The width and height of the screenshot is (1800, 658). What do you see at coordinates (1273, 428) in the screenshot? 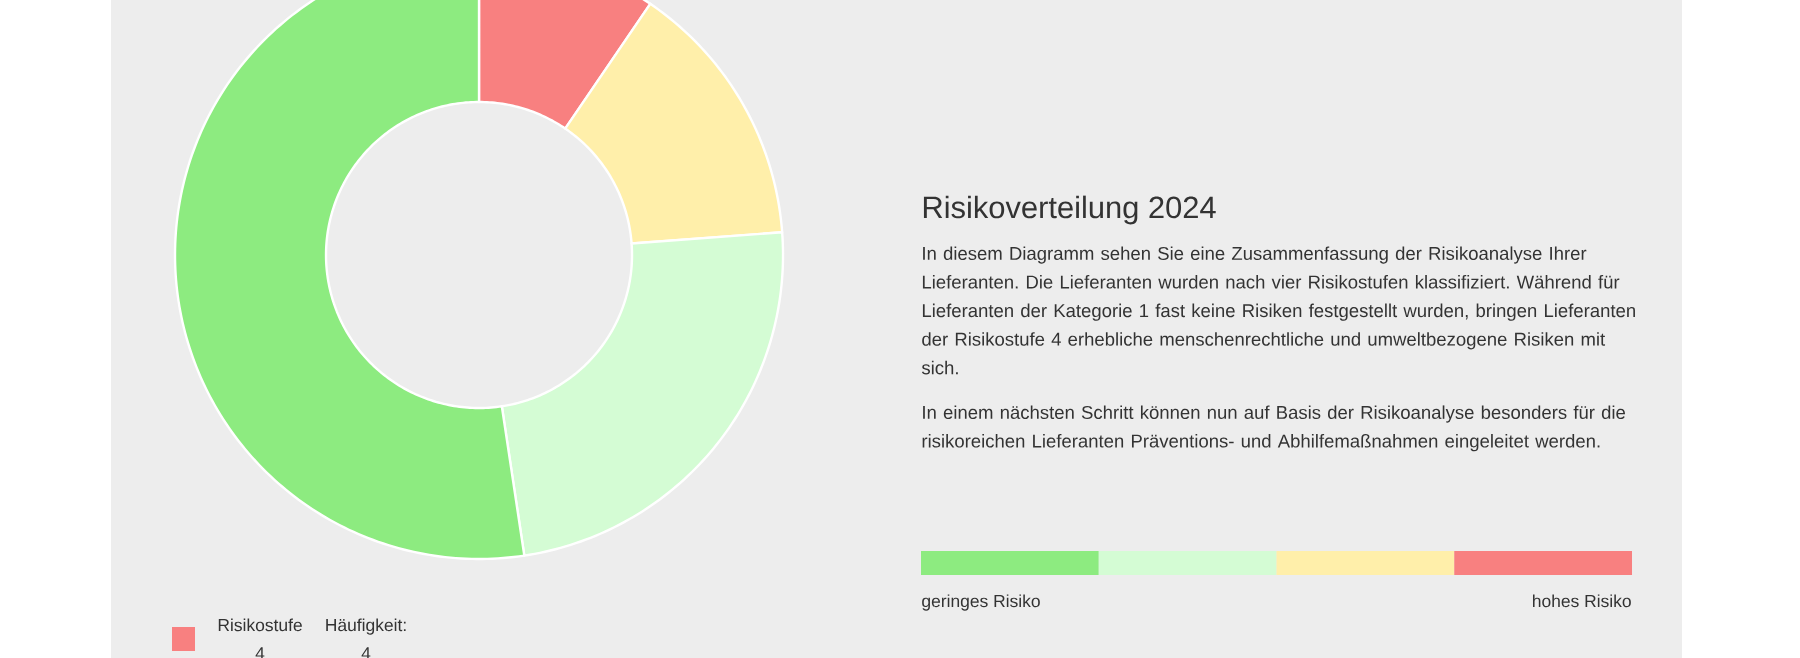
I see `text: In einem nächsten Schritt können nun auf Basis der Risikoanalyse besonders für die risikoreichen Lieferanten Präventions- und Abhilfemaßnahmen eingeleitet werden.` at bounding box center [1273, 428].